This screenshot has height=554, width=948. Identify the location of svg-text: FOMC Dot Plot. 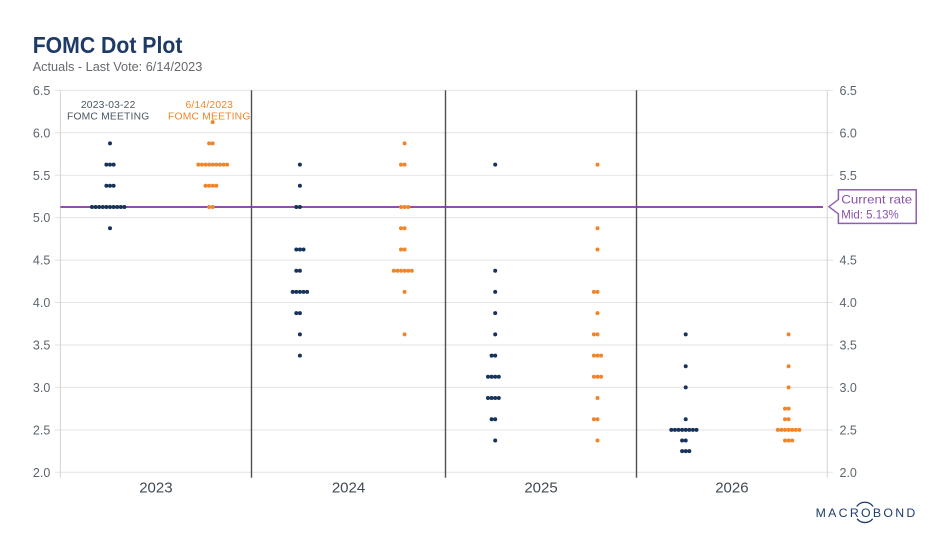
(108, 45).